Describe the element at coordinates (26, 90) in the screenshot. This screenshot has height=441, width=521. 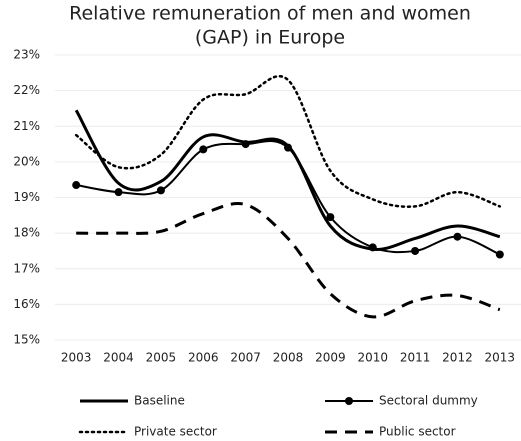
I see `y-tick-label: 22%` at that location.